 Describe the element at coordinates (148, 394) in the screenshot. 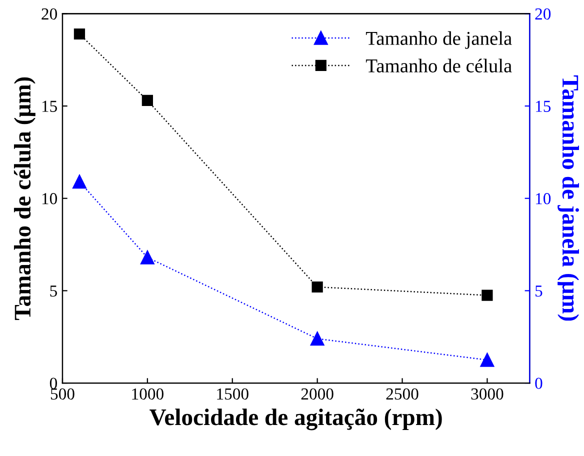

I see `x-tick-label: 1000` at that location.